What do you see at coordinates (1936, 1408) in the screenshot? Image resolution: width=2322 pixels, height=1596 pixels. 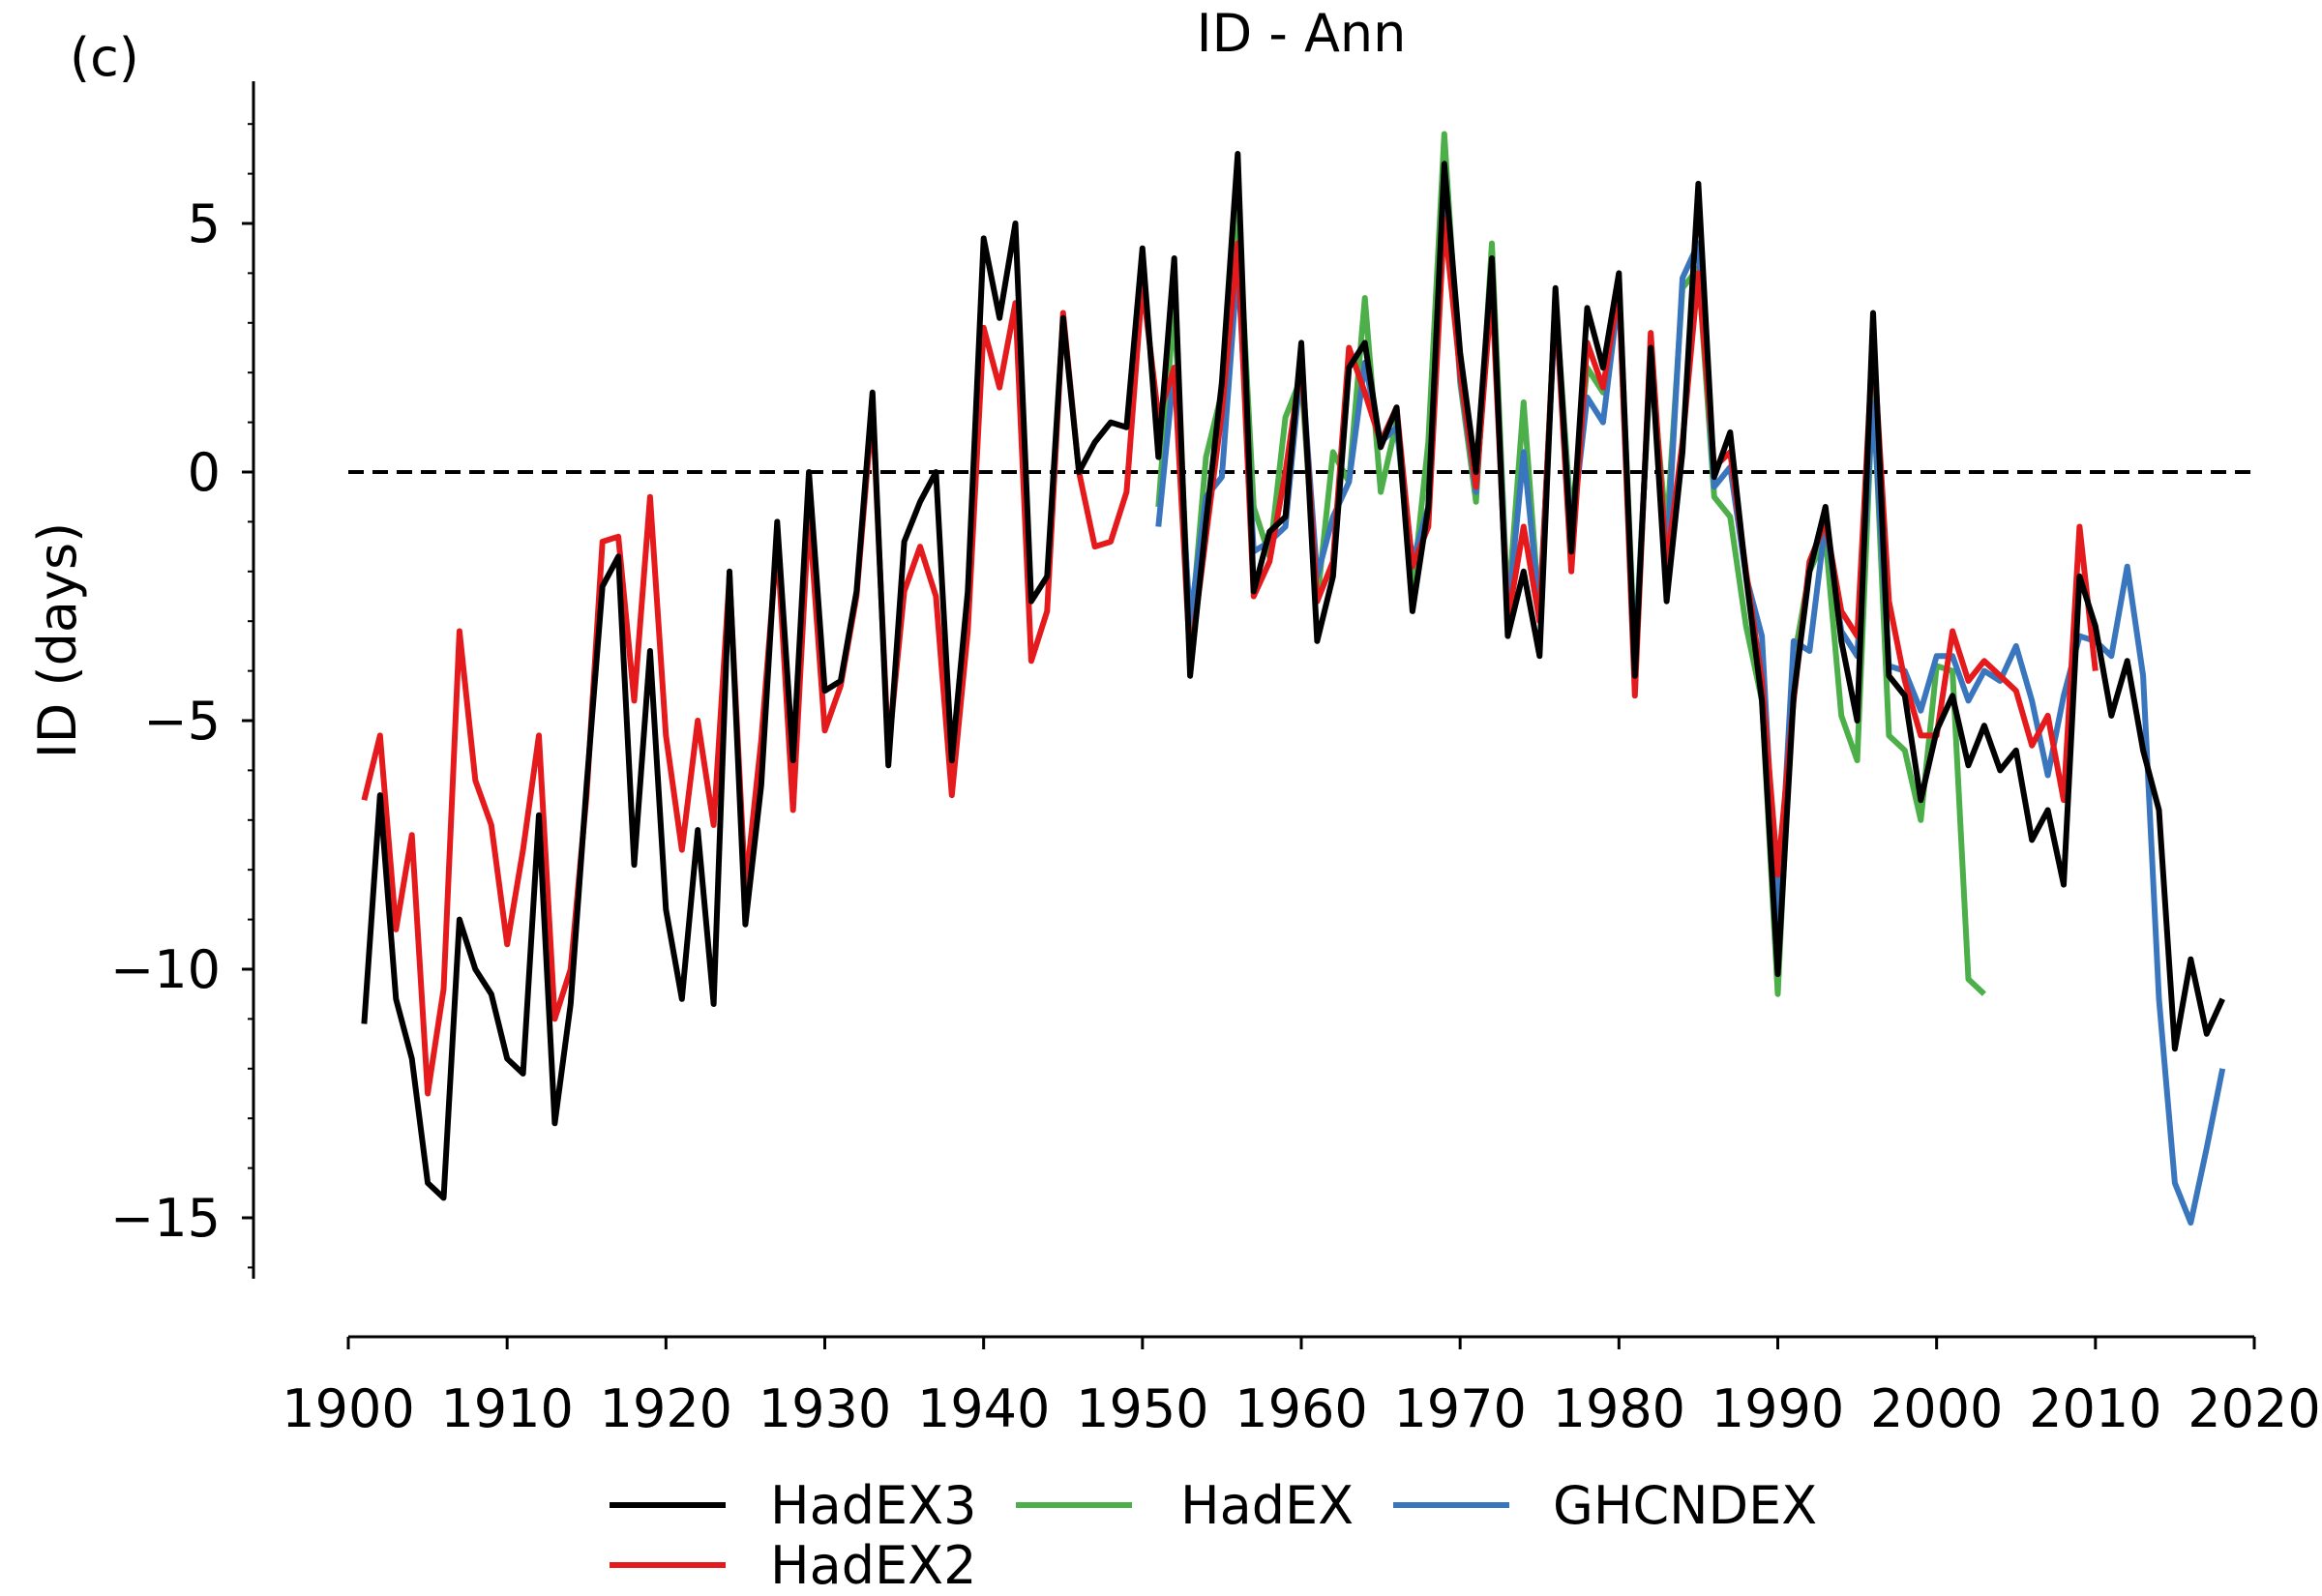 I see `x-tick-label: 2000` at bounding box center [1936, 1408].